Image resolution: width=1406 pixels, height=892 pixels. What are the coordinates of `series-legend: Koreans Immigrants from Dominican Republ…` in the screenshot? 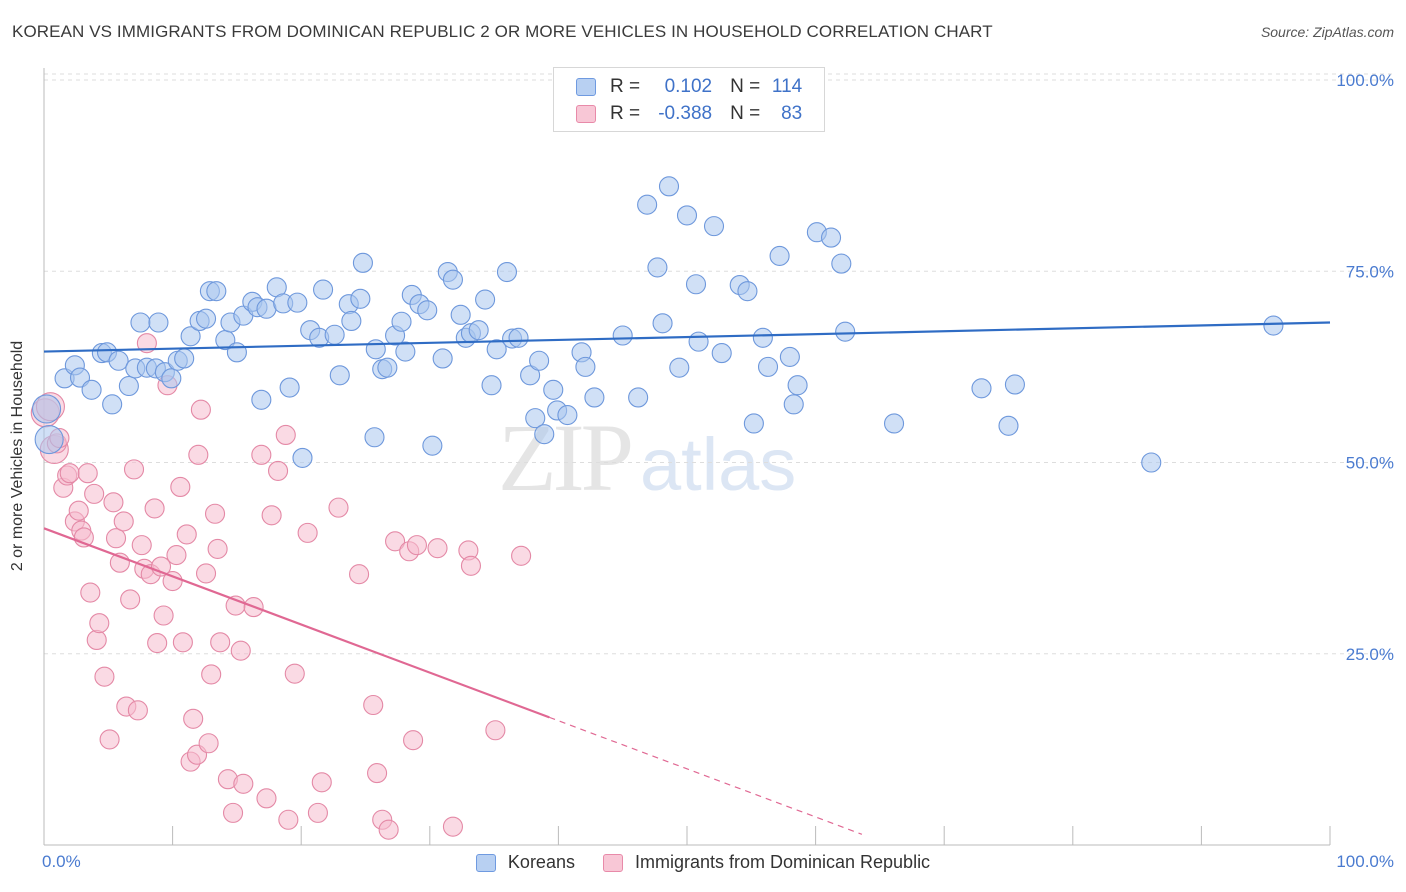 It's located at (703, 862).